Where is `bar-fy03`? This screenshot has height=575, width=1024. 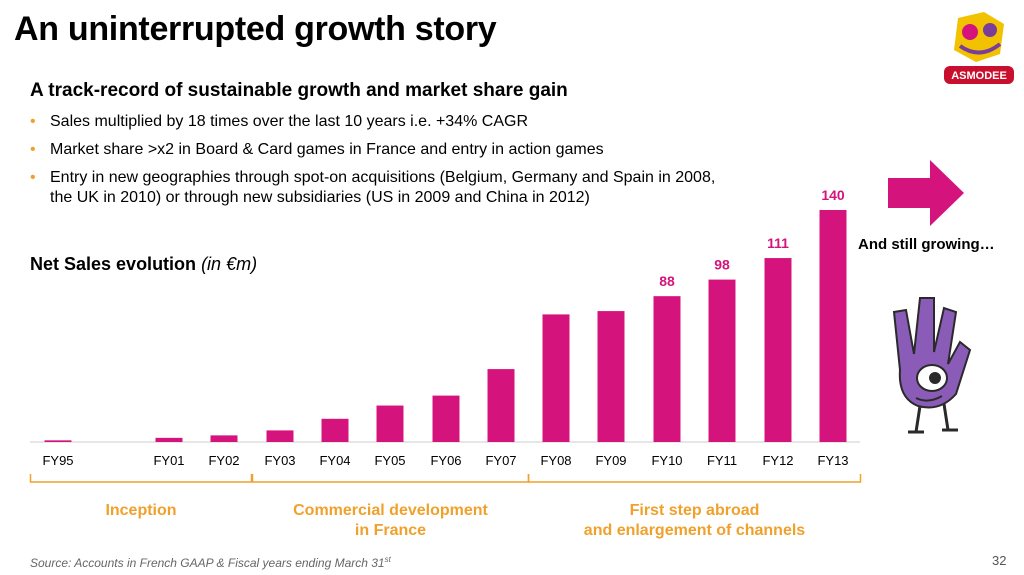
bar-fy03 is located at coordinates (280, 436).